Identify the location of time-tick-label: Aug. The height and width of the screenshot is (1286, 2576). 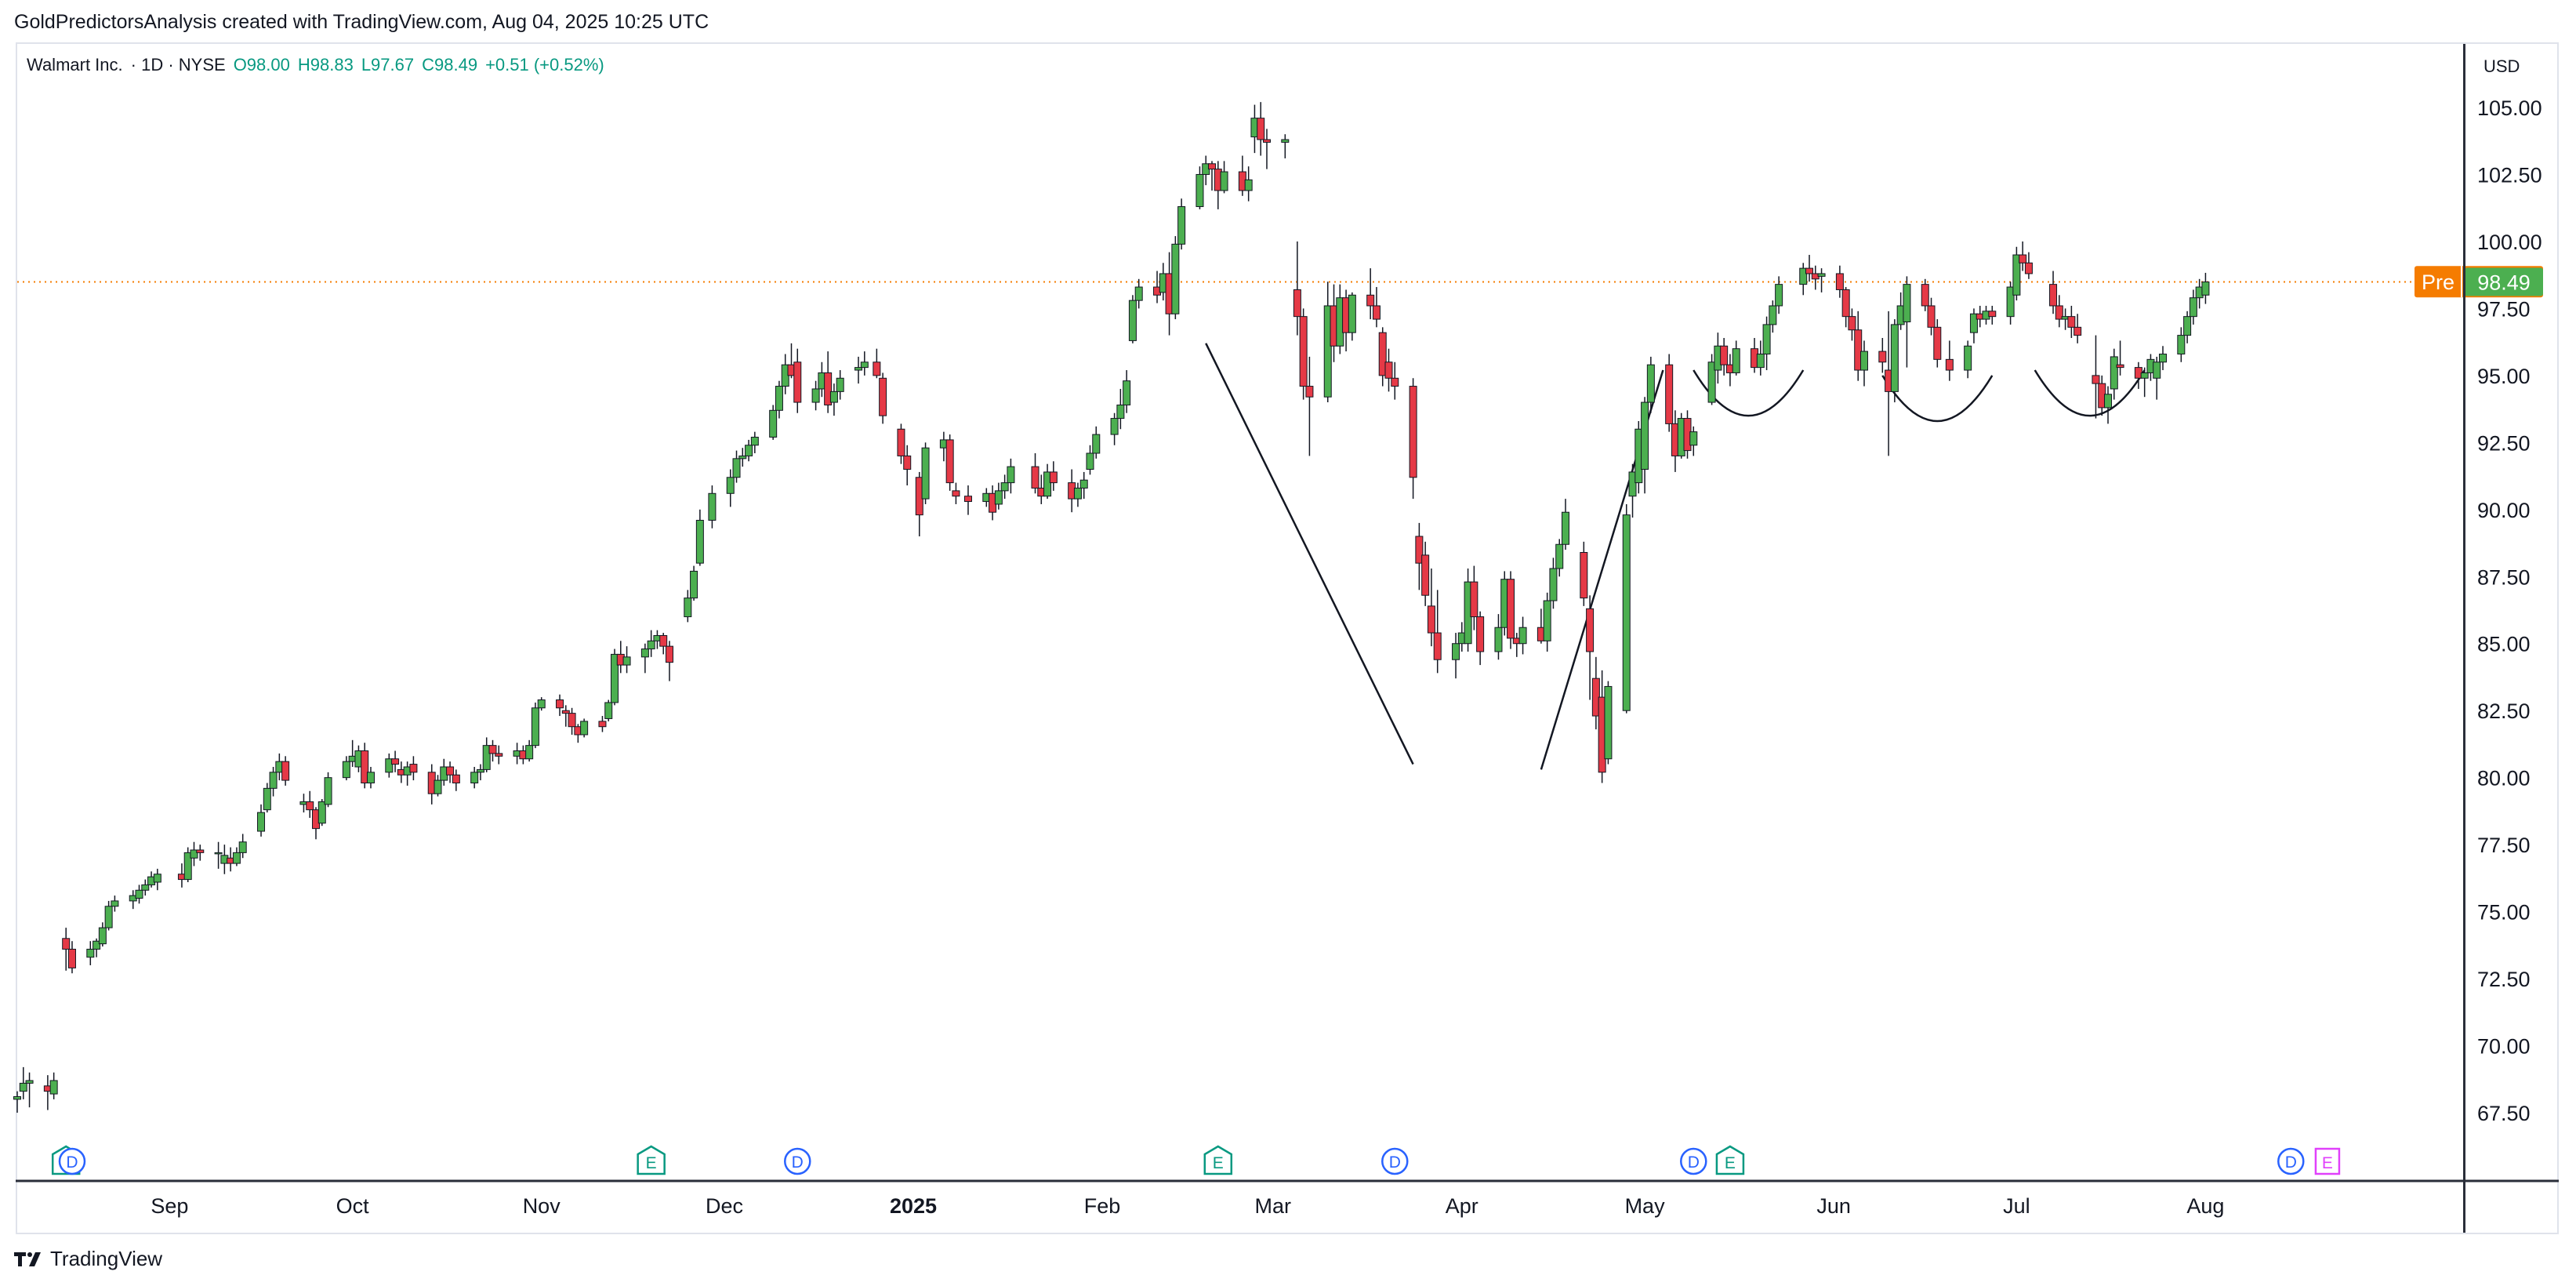
(2205, 1206).